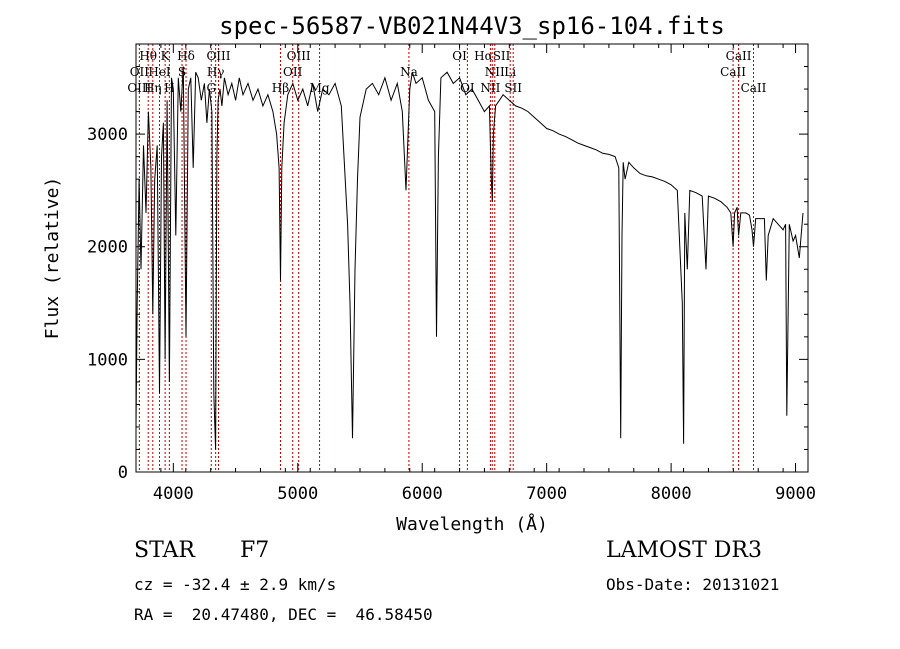  Describe the element at coordinates (546, 494) in the screenshot. I see `x-tick-label: 7000` at that location.